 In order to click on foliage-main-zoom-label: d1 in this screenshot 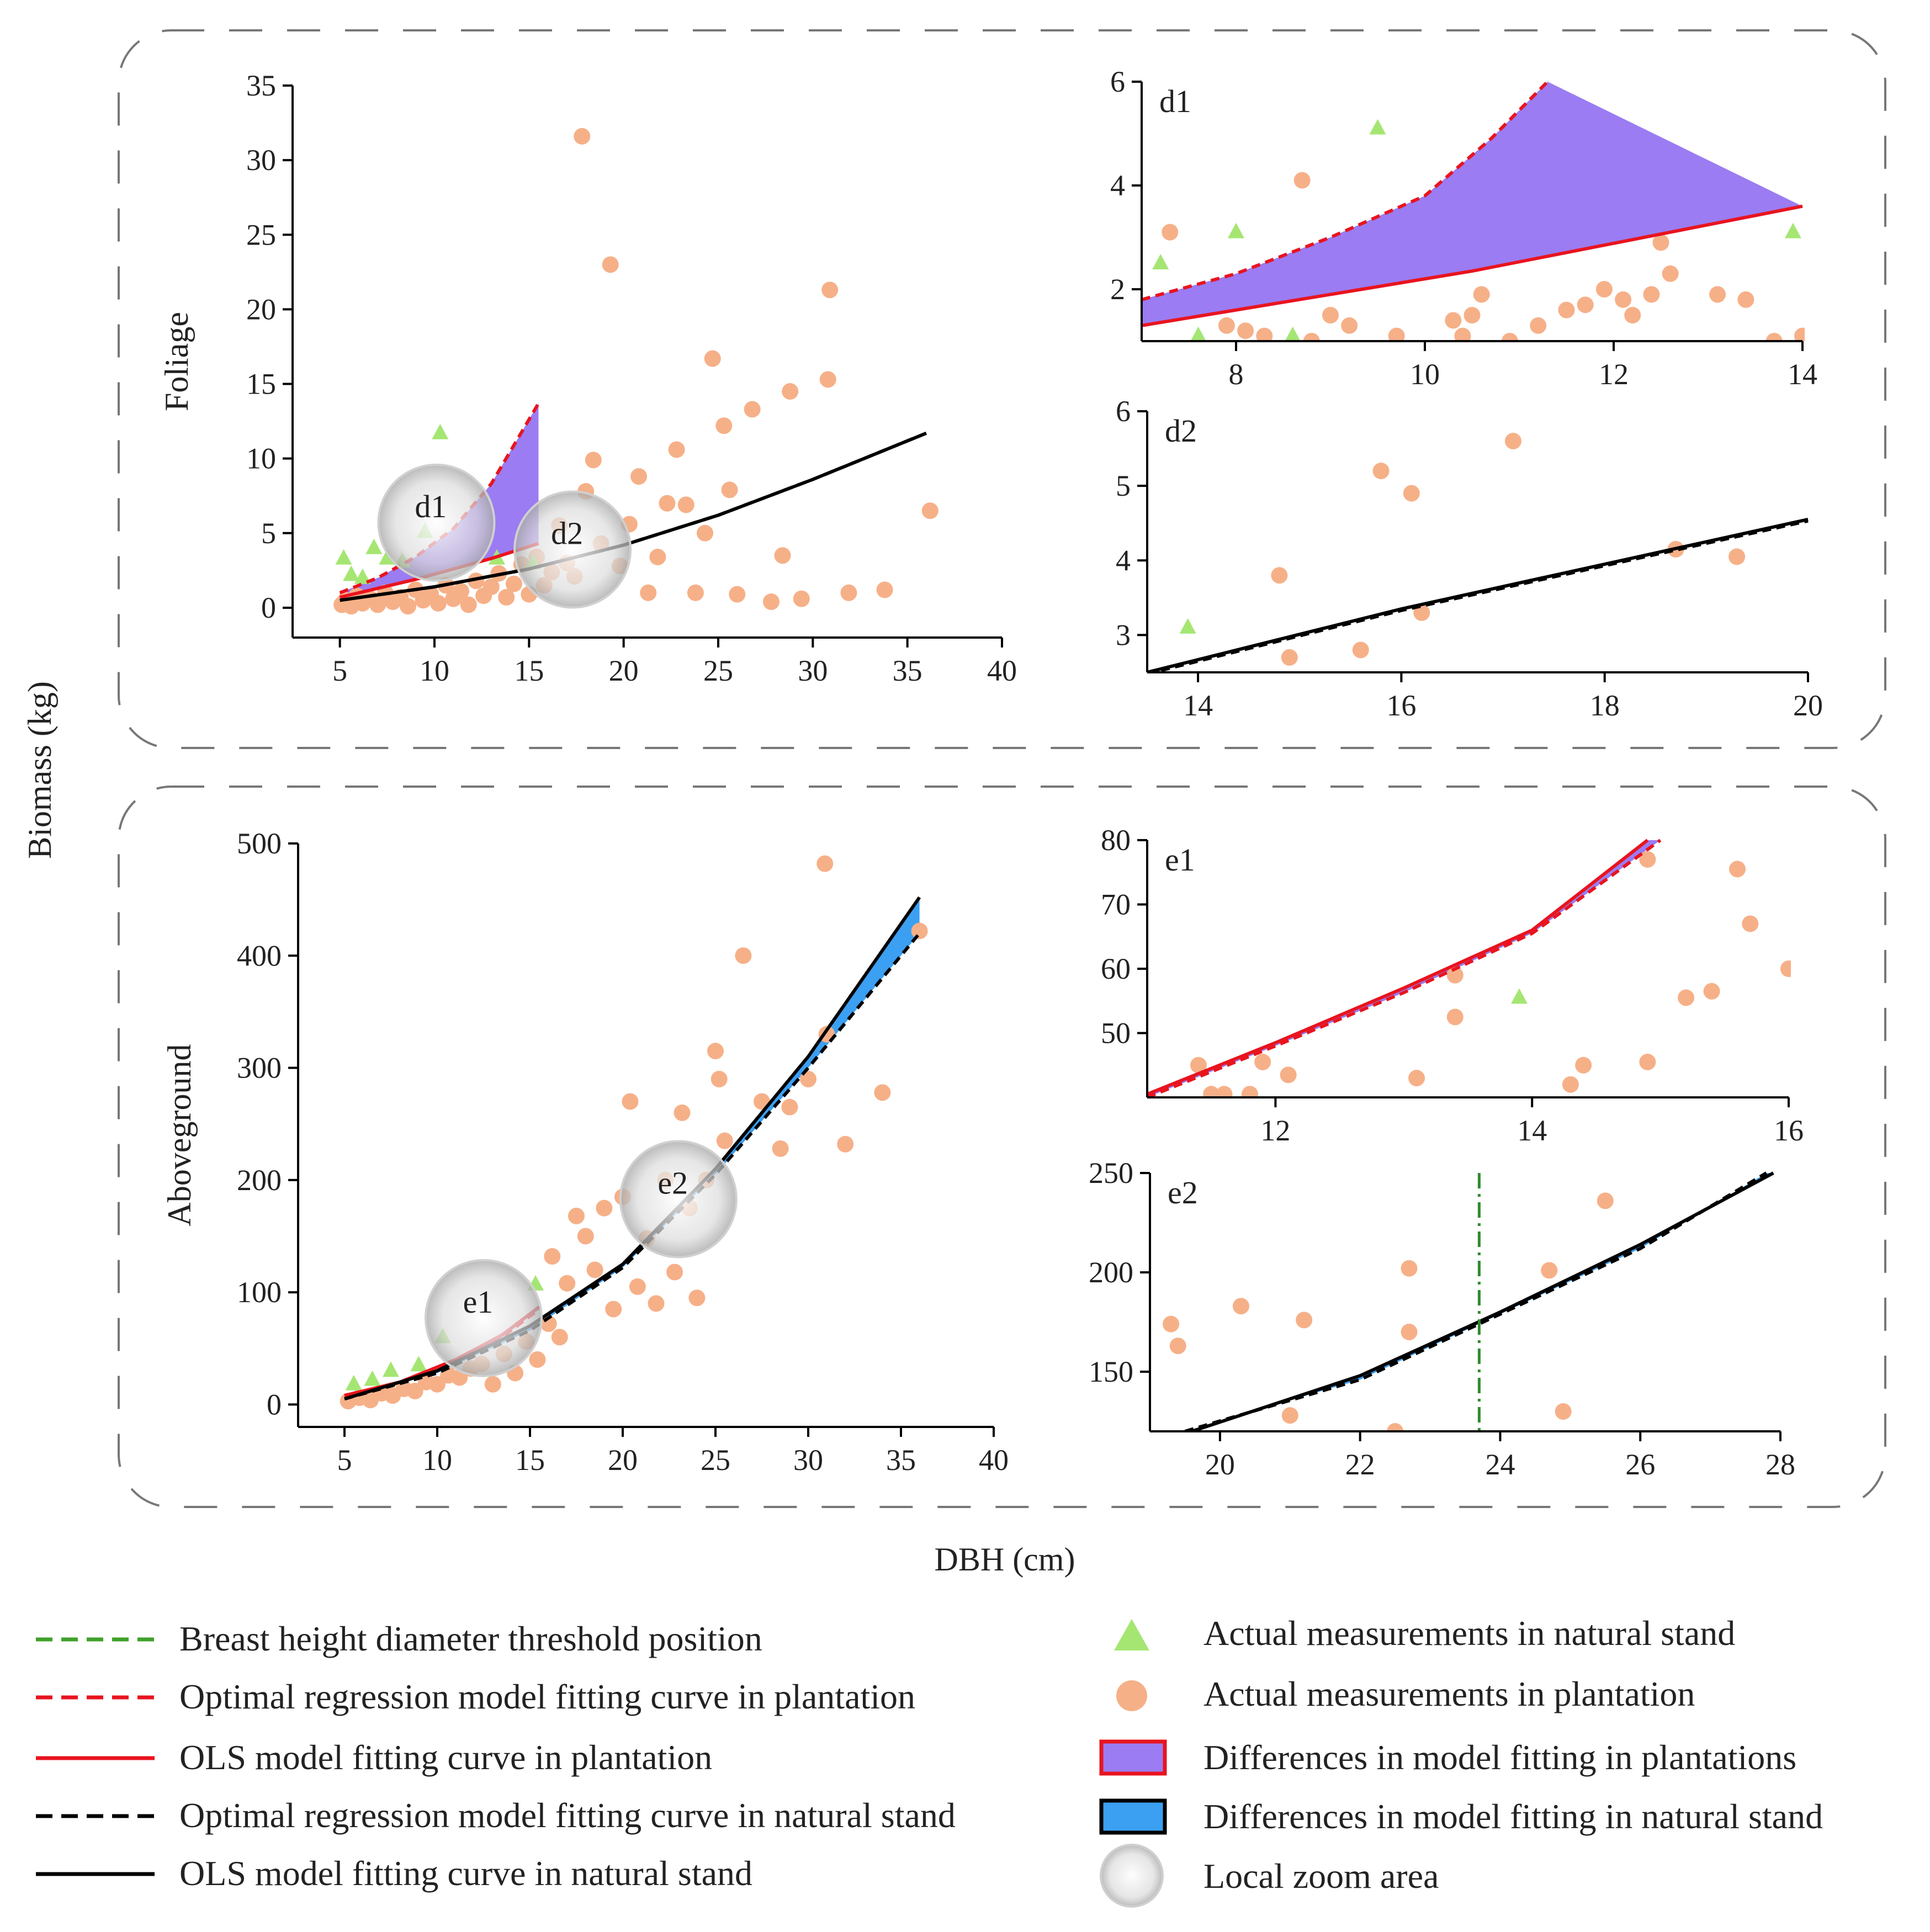, I will do `click(431, 507)`.